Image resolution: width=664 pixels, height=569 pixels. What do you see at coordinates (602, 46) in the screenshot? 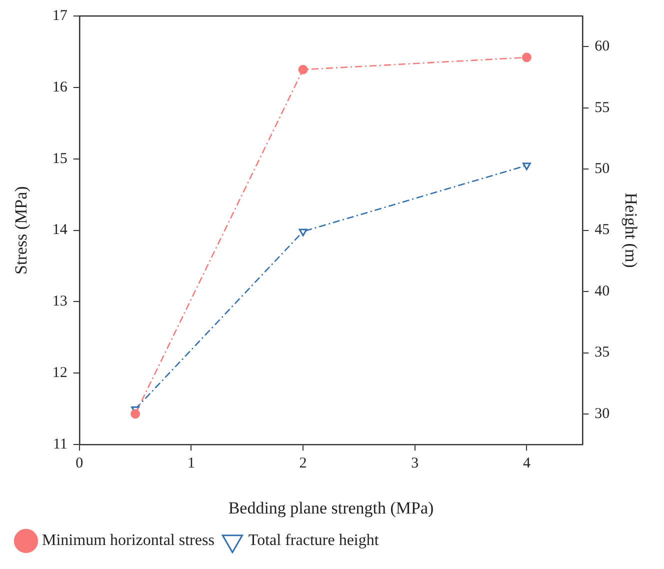
I see `y2-tick-label: 60` at bounding box center [602, 46].